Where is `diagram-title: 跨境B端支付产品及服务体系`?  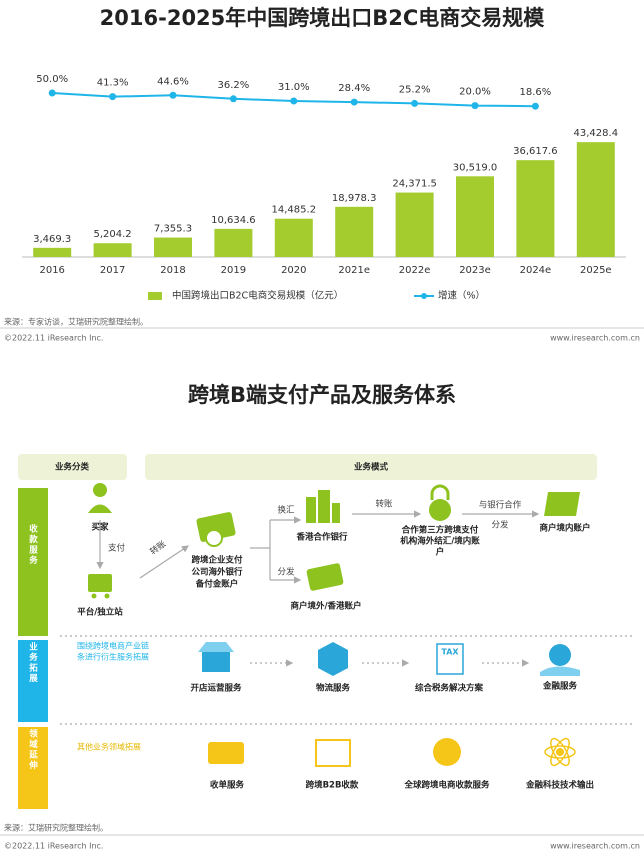 diagram-title: 跨境B端支付产品及服务体系 is located at coordinates (322, 395).